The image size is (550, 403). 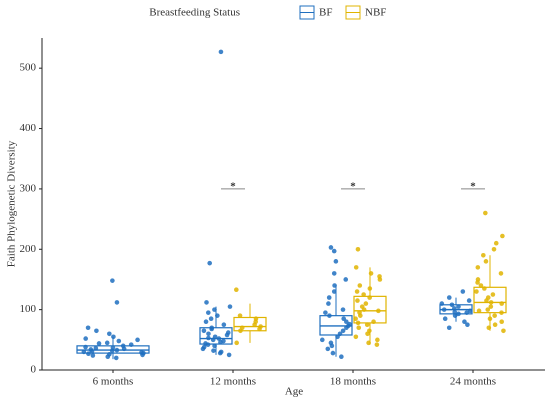 I want to click on y-tick-label: 200, so click(x=28, y=249).